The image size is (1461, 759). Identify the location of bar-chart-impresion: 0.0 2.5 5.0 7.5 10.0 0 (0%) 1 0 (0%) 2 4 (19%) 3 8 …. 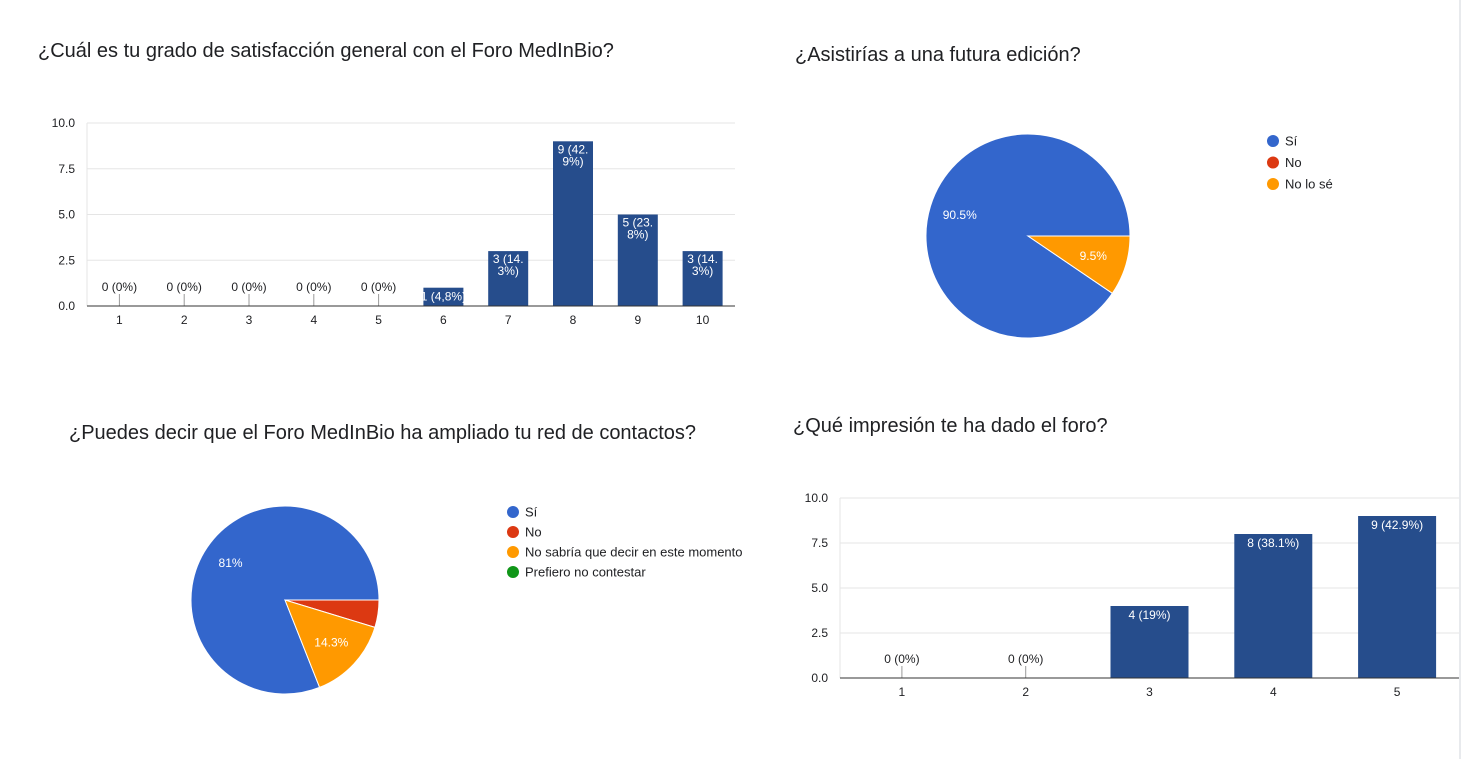
(1132, 595).